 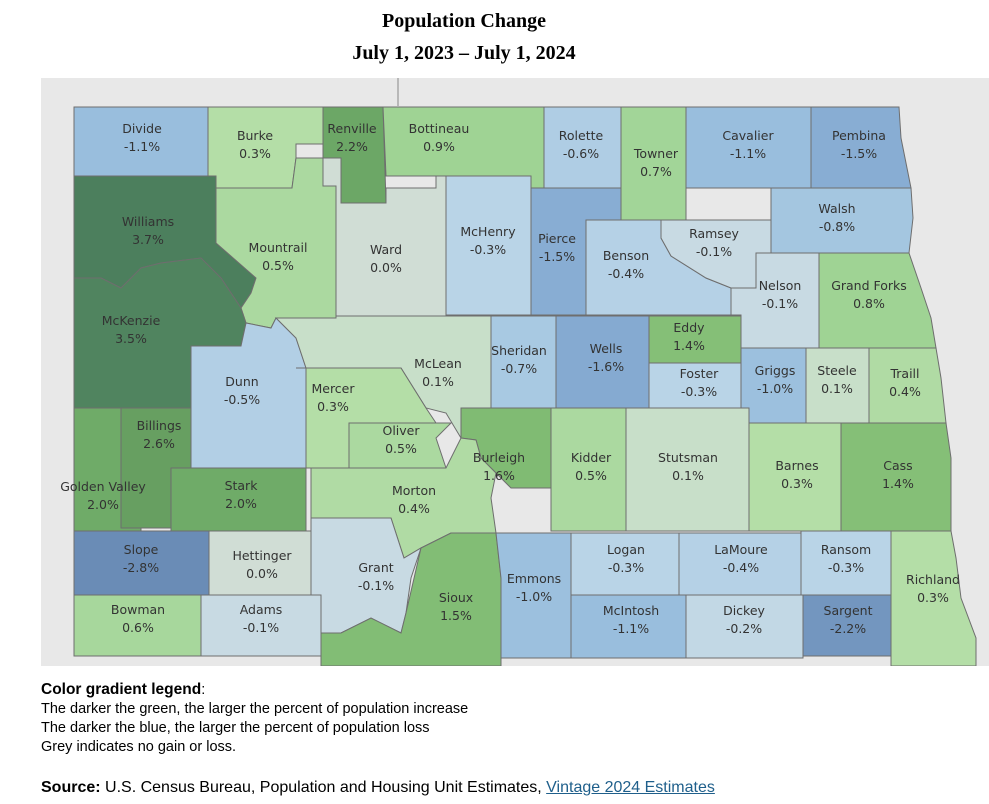 I want to click on county-cavalier, so click(x=748, y=147).